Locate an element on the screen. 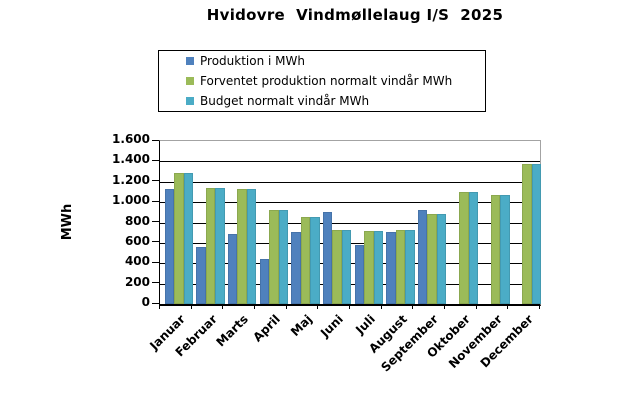 This screenshot has width=625, height=407. bar-marts-series1 is located at coordinates (242, 246).